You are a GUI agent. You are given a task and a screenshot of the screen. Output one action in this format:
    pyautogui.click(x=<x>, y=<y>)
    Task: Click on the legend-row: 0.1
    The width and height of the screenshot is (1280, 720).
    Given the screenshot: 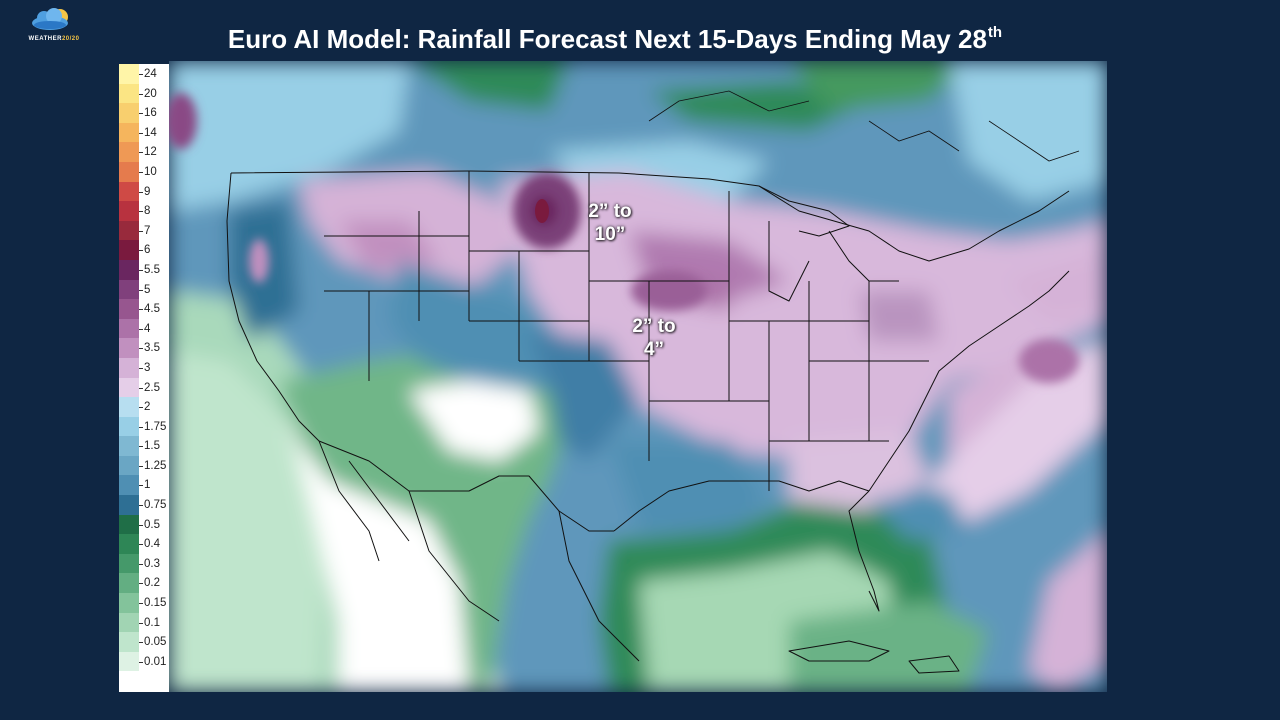 What is the action you would take?
    pyautogui.click(x=144, y=622)
    